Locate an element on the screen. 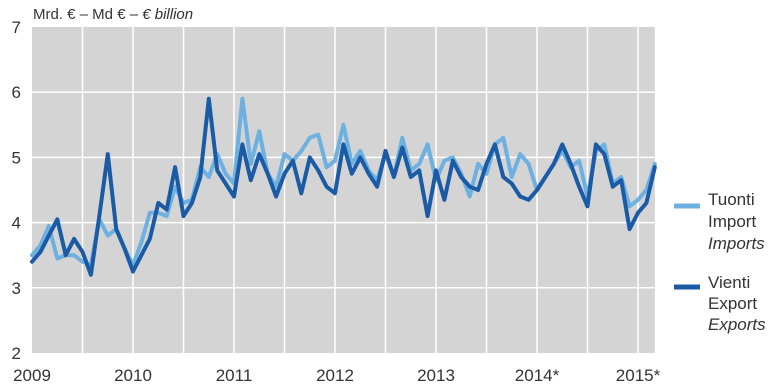 Image resolution: width=778 pixels, height=385 pixels. x-tick-label: 2012 is located at coordinates (335, 375).